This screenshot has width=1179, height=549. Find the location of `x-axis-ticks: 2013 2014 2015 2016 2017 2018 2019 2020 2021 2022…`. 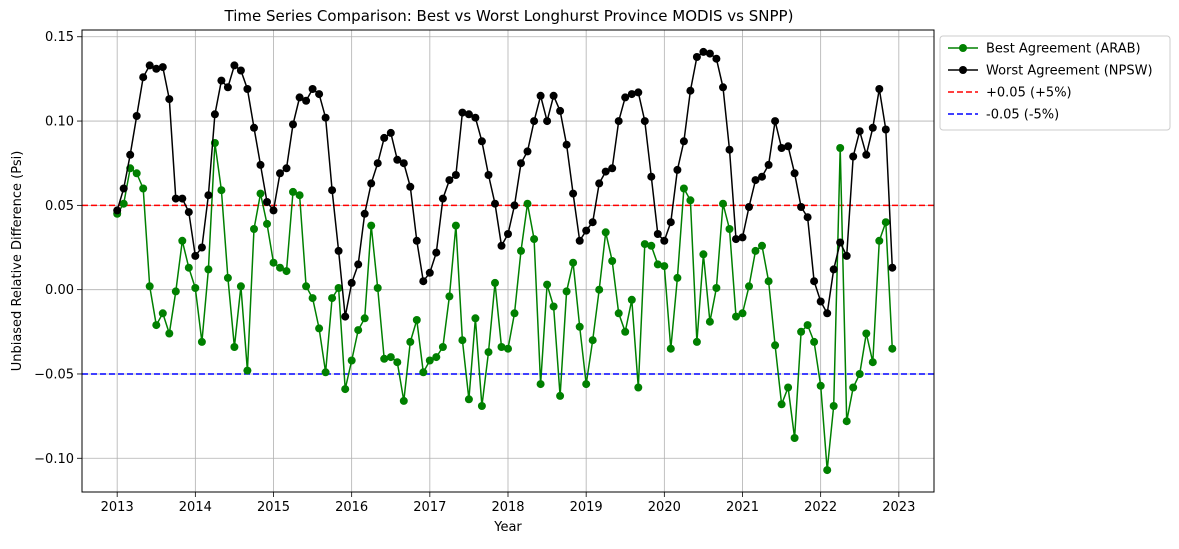

x-axis-ticks: 2013 2014 2015 2016 2017 2018 2019 2020 2021 2022… is located at coordinates (508, 503).